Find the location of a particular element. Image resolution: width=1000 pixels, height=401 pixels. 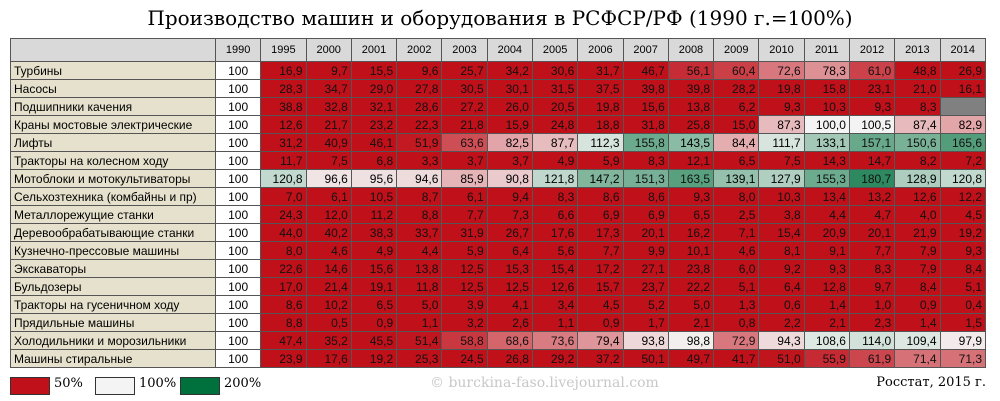

cell: 3,2 is located at coordinates (464, 322).